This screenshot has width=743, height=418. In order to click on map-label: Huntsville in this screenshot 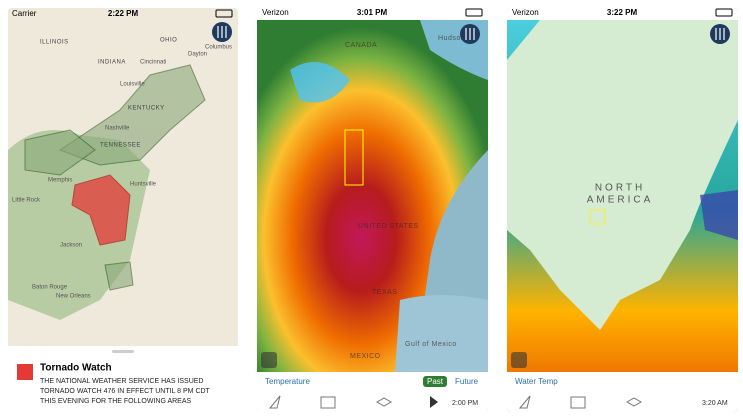, I will do `click(143, 185)`.